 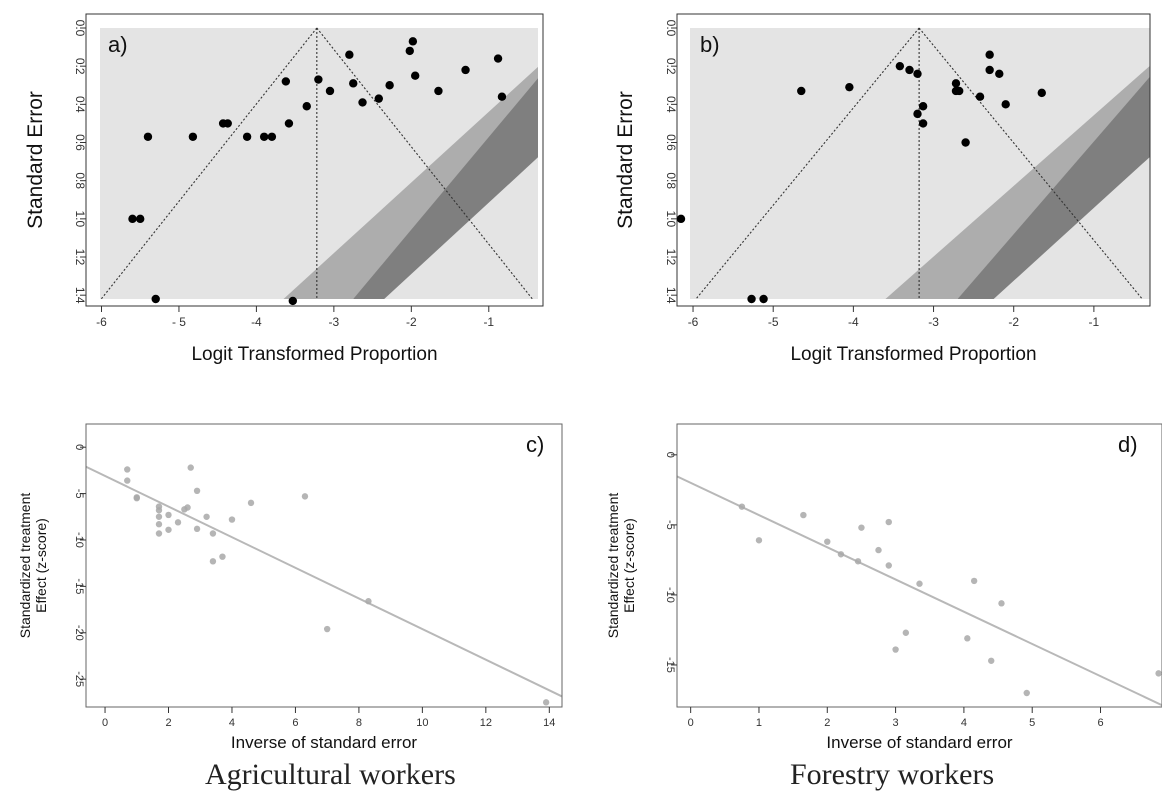 What do you see at coordinates (759, 723) in the screenshot?
I see `x-tick-label: 1` at bounding box center [759, 723].